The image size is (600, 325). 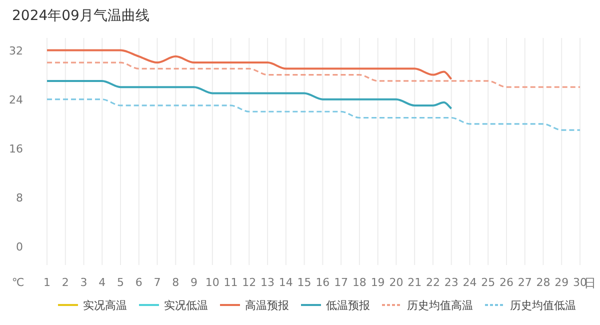 What do you see at coordinates (138, 282) in the screenshot?
I see `x-tick-label: 6` at bounding box center [138, 282].